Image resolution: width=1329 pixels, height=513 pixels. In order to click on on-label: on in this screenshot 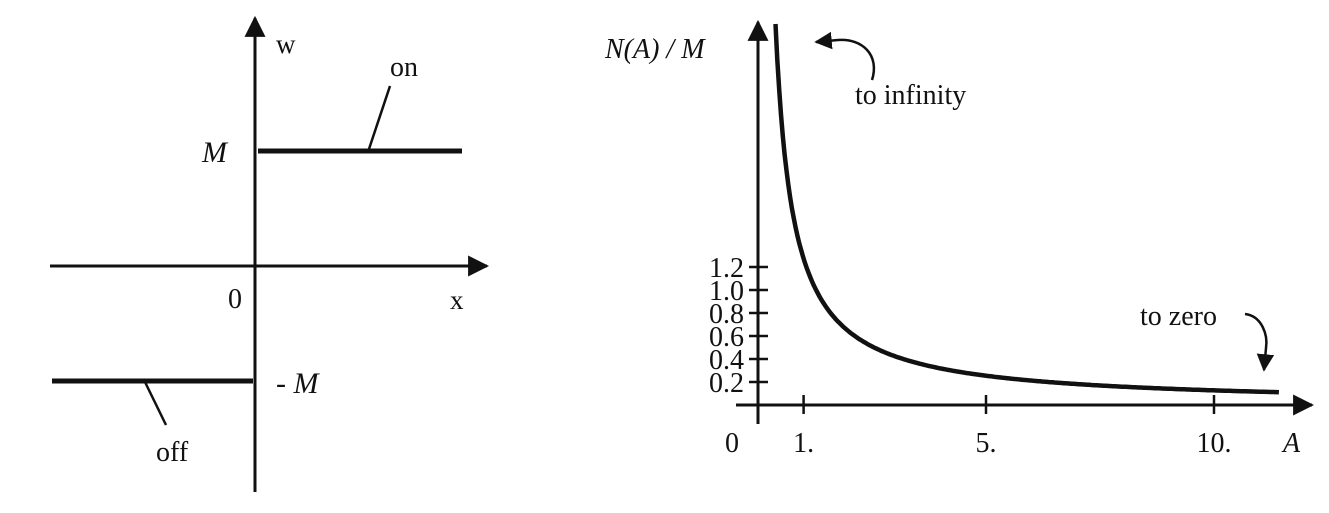, I will do `click(404, 67)`.